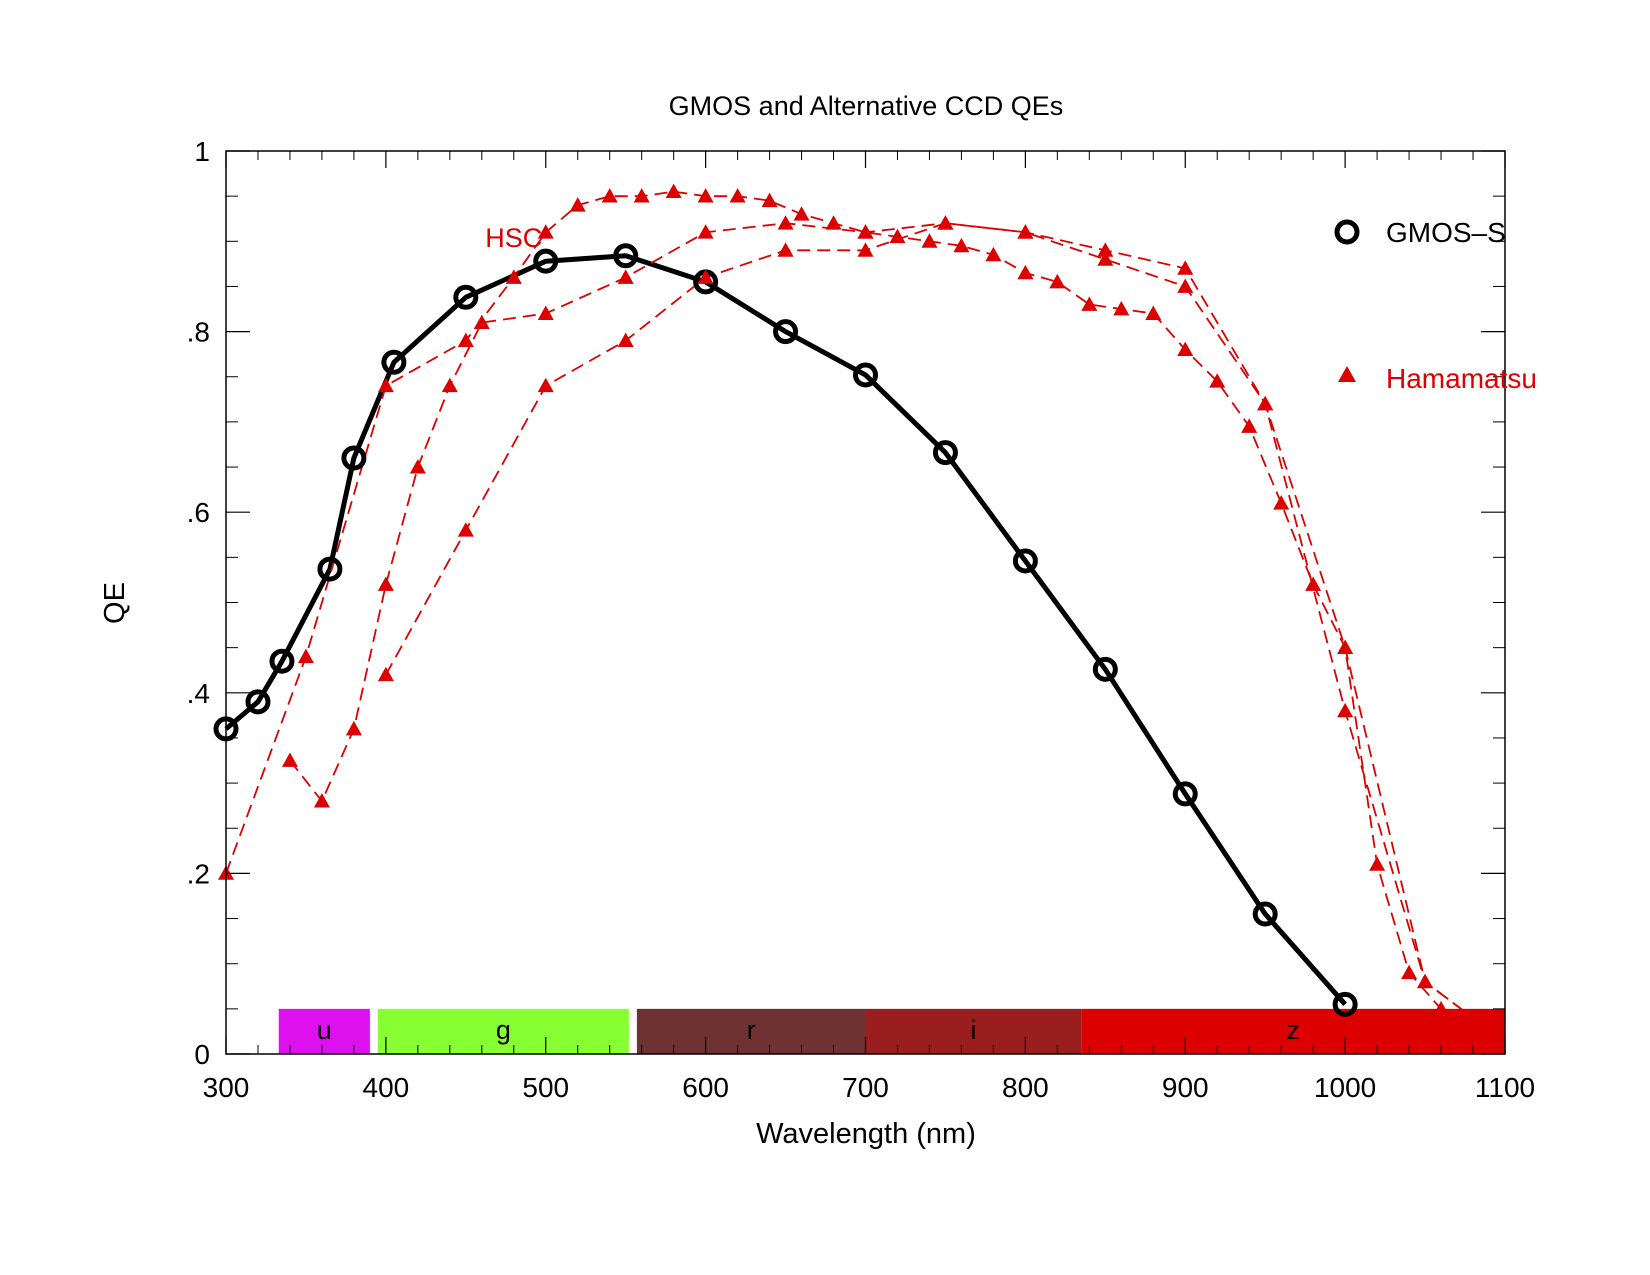 The height and width of the screenshot is (1275, 1650). What do you see at coordinates (198, 332) in the screenshot?
I see `y-tick-label: .8` at bounding box center [198, 332].